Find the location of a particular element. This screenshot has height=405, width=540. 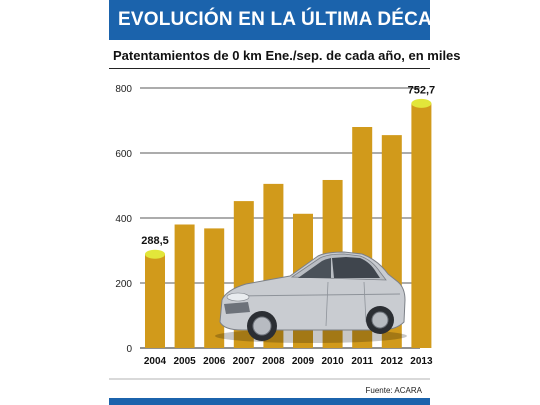

chart-title-banner: EVOLUCIÓN EN LA ÚLTIMA DÉCADA is located at coordinates (284, 20).